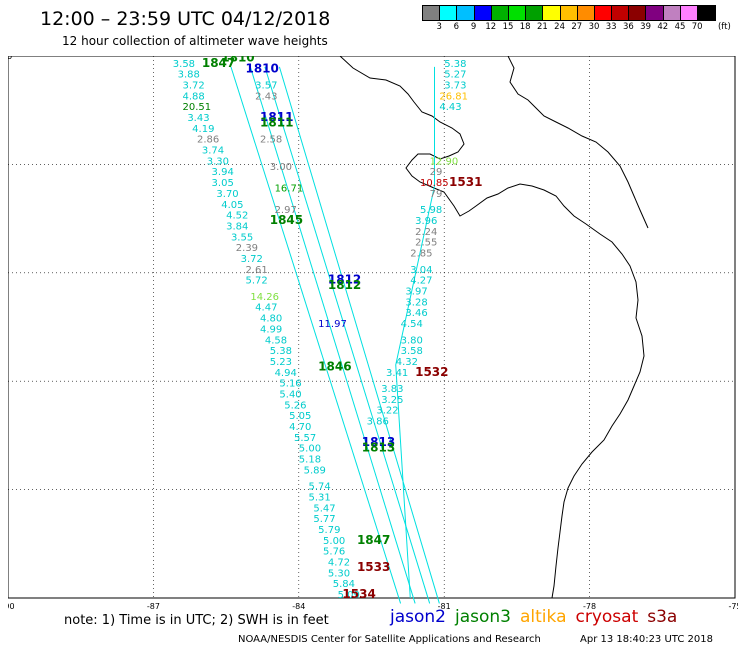  What do you see at coordinates (387, 411) in the screenshot?
I see `wave-height-label: 3.22` at bounding box center [387, 411].